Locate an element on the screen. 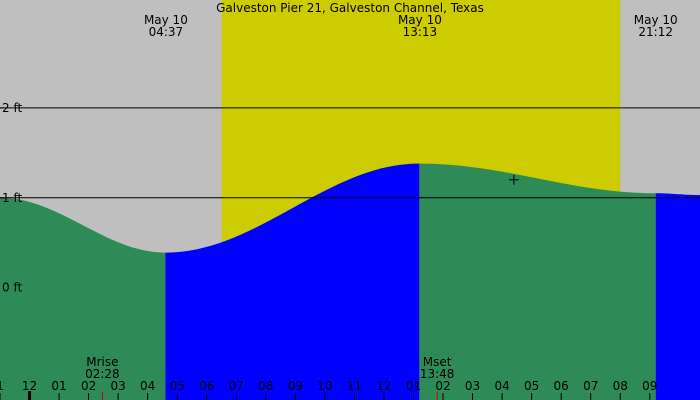 This screenshot has width=700, height=400. moon-event-label: Mrise is located at coordinates (102, 362).